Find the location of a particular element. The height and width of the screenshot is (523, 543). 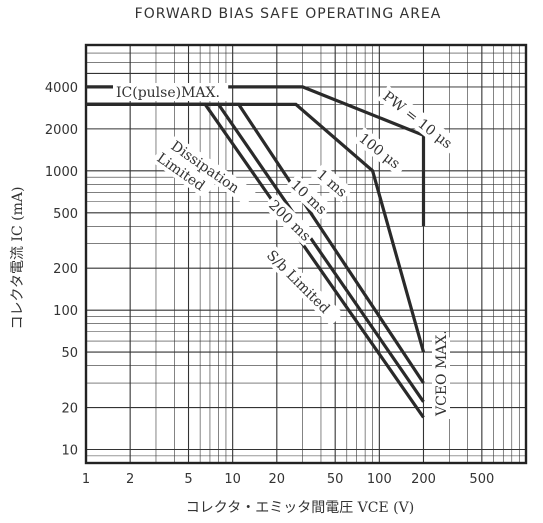

y-tick-label: 50 is located at coordinates (69, 353).